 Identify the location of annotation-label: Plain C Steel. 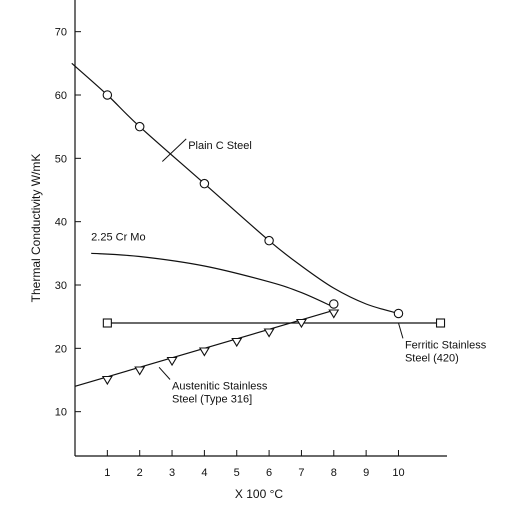
(220, 146).